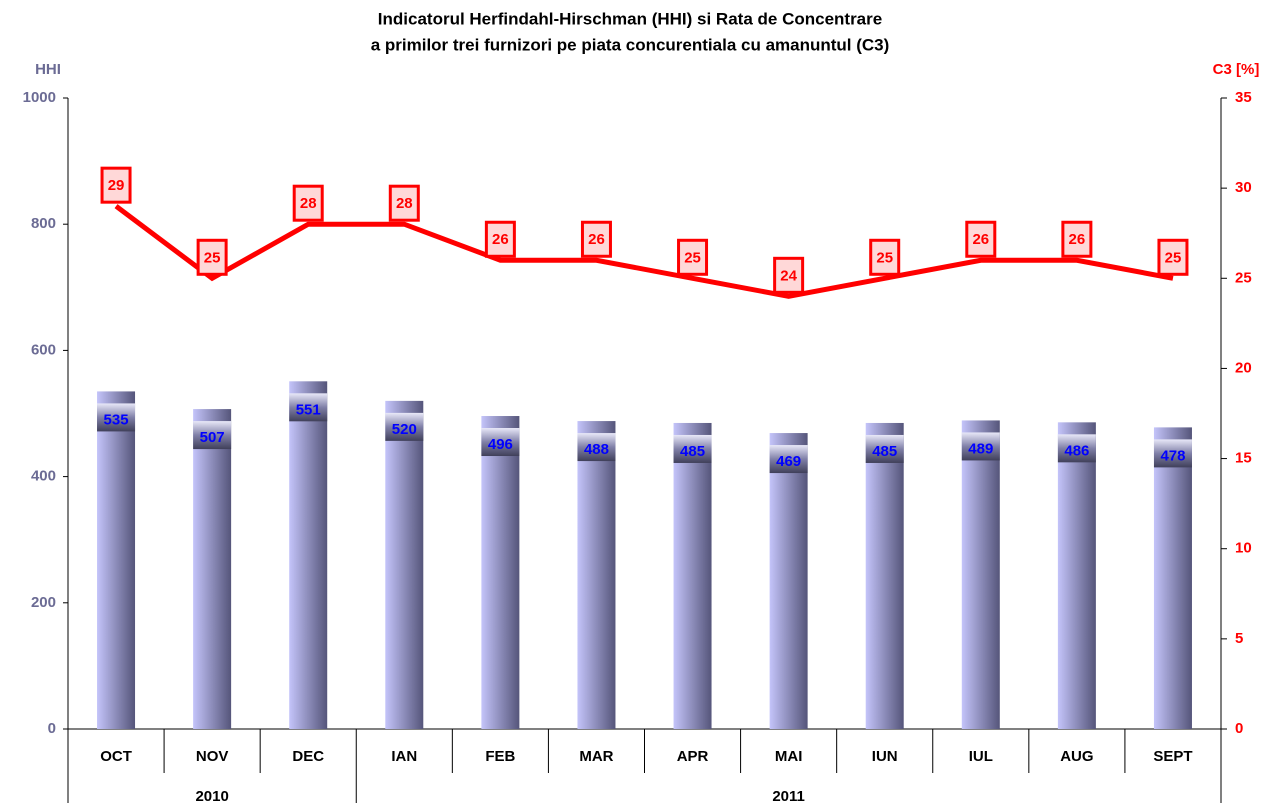 Image resolution: width=1269 pixels, height=803 pixels. Describe the element at coordinates (116, 756) in the screenshot. I see `x-tick-label: OCT` at that location.